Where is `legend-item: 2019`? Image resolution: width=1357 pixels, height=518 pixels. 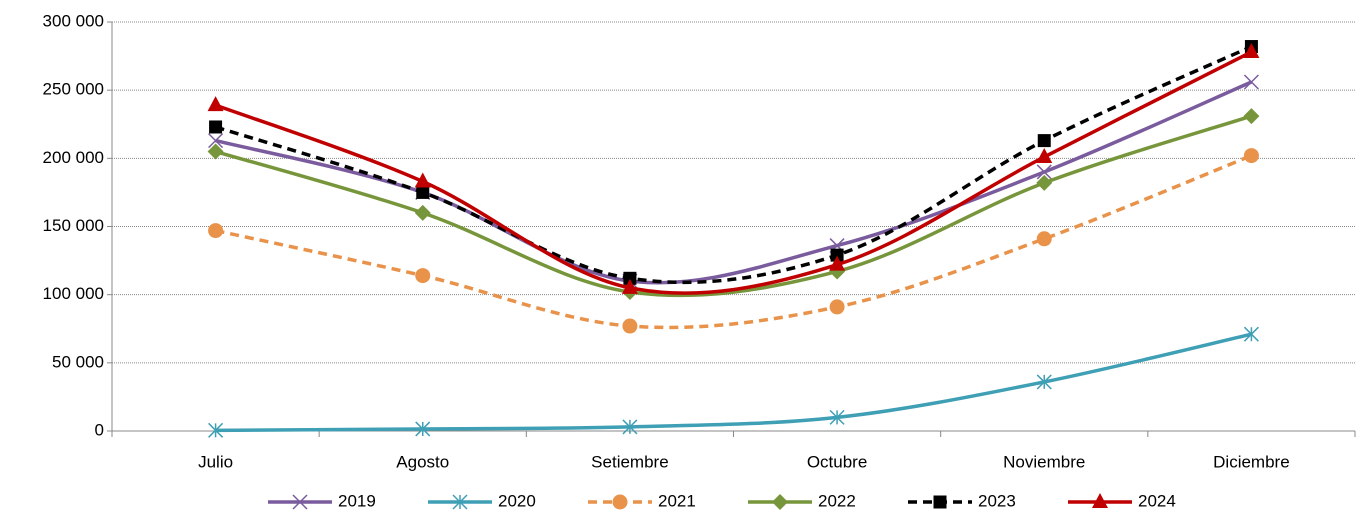 legend-item: 2019 is located at coordinates (322, 500).